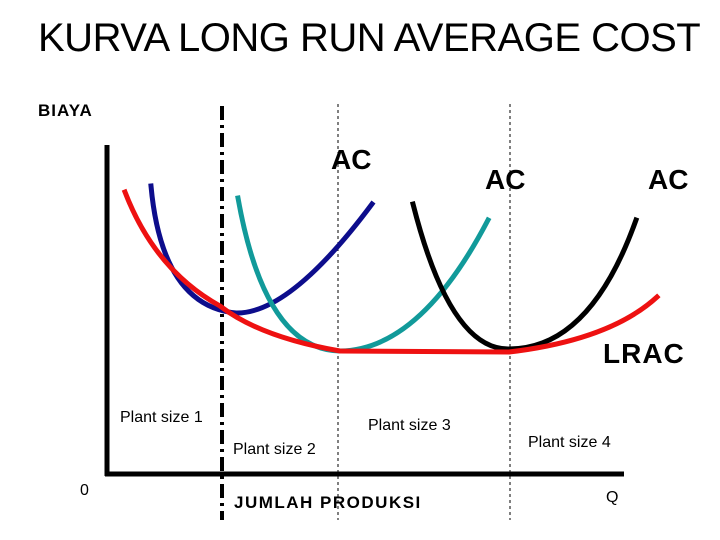 The image size is (720, 540). I want to click on lrac-label: LRAC, so click(644, 353).